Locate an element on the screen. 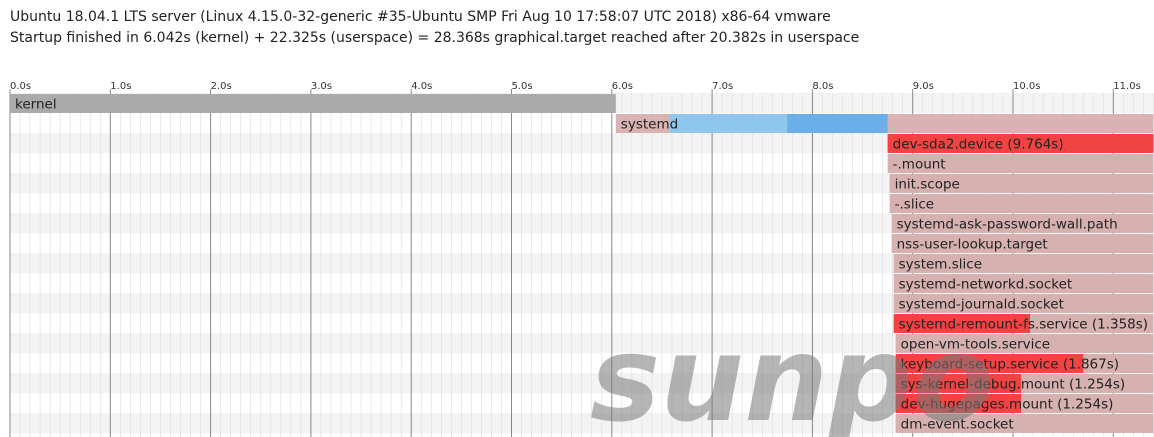  row-label: dev-sda2.device (9.764s) is located at coordinates (978, 145).